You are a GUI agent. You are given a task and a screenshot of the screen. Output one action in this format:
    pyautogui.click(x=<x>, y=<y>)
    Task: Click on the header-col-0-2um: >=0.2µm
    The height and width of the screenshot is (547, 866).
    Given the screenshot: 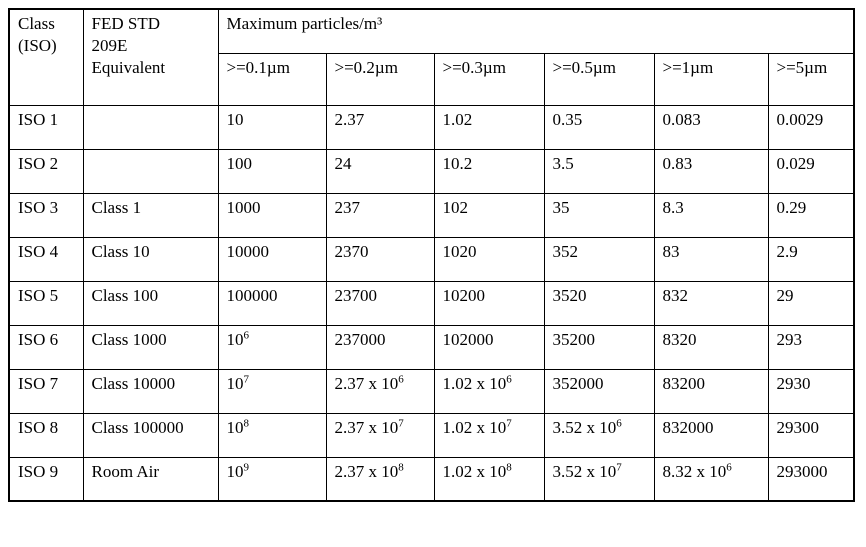 What is the action you would take?
    pyautogui.click(x=380, y=79)
    